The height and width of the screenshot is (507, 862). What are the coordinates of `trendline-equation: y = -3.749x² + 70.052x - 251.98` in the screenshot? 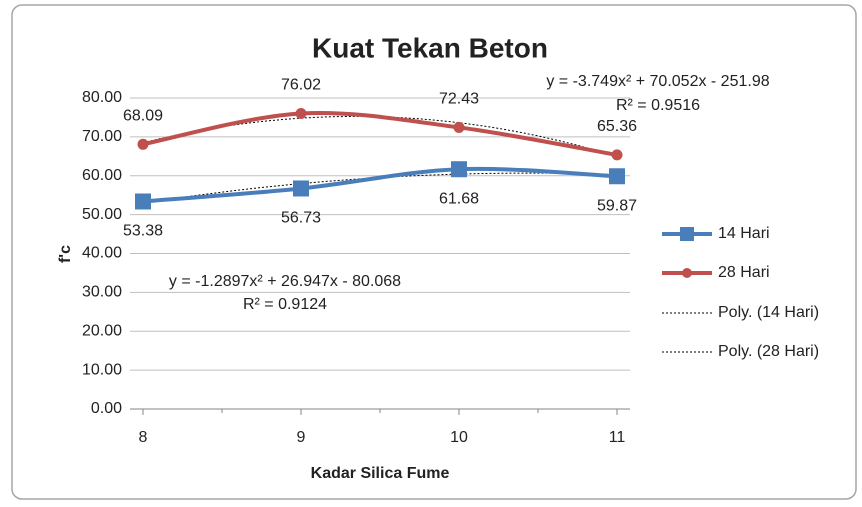 It's located at (657, 81).